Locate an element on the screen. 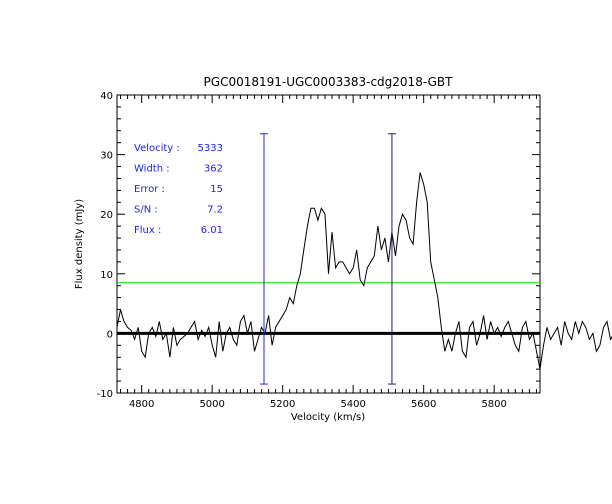 This screenshot has height=504, width=612. y-tick-label: 30 is located at coordinates (106, 156).